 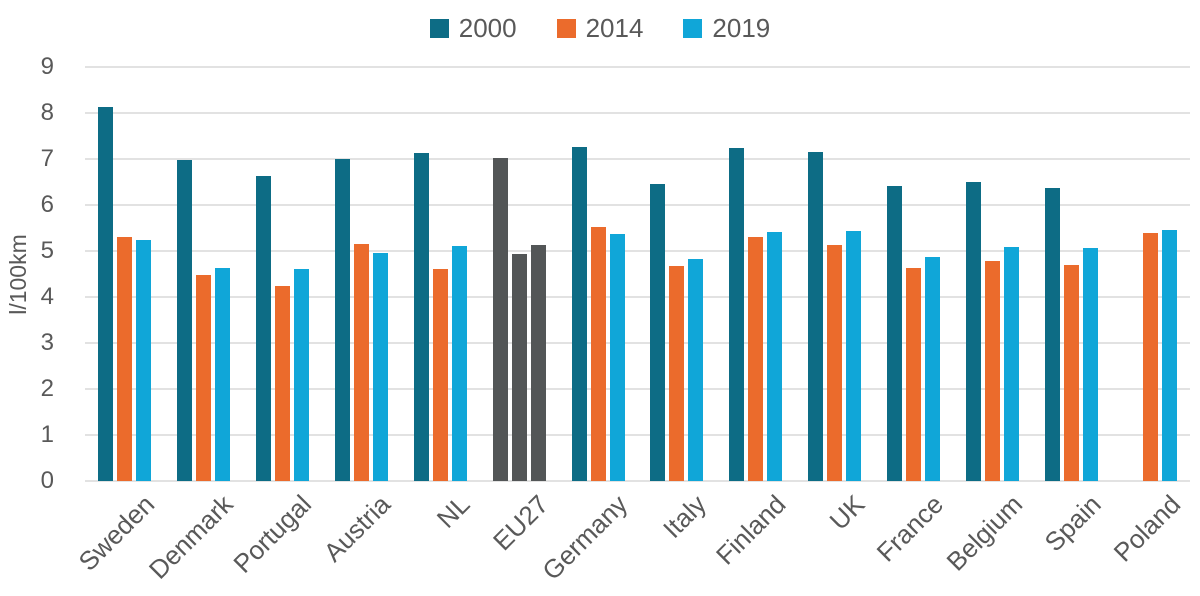 What do you see at coordinates (835, 363) in the screenshot?
I see `bar-uk-2014` at bounding box center [835, 363].